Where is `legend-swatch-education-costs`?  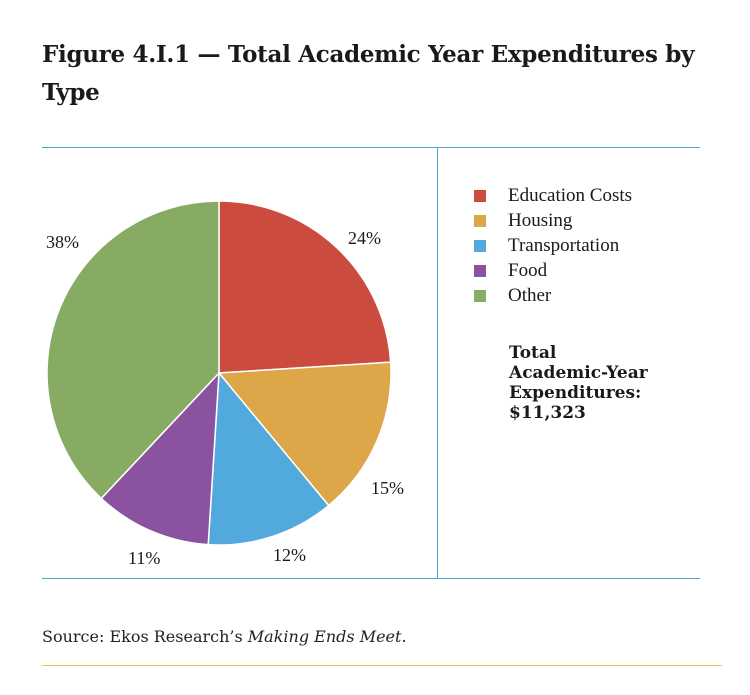 legend-swatch-education-costs is located at coordinates (480, 195).